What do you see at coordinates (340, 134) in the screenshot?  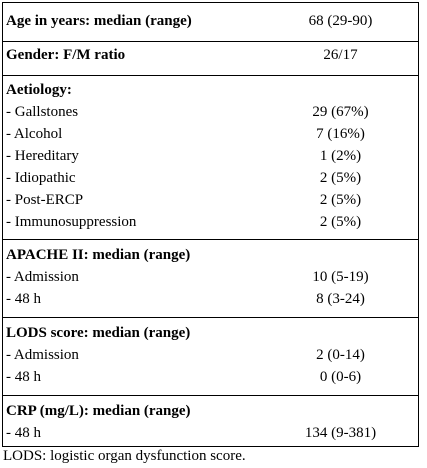 I see `aetiology-item-value: 7 (16%)` at bounding box center [340, 134].